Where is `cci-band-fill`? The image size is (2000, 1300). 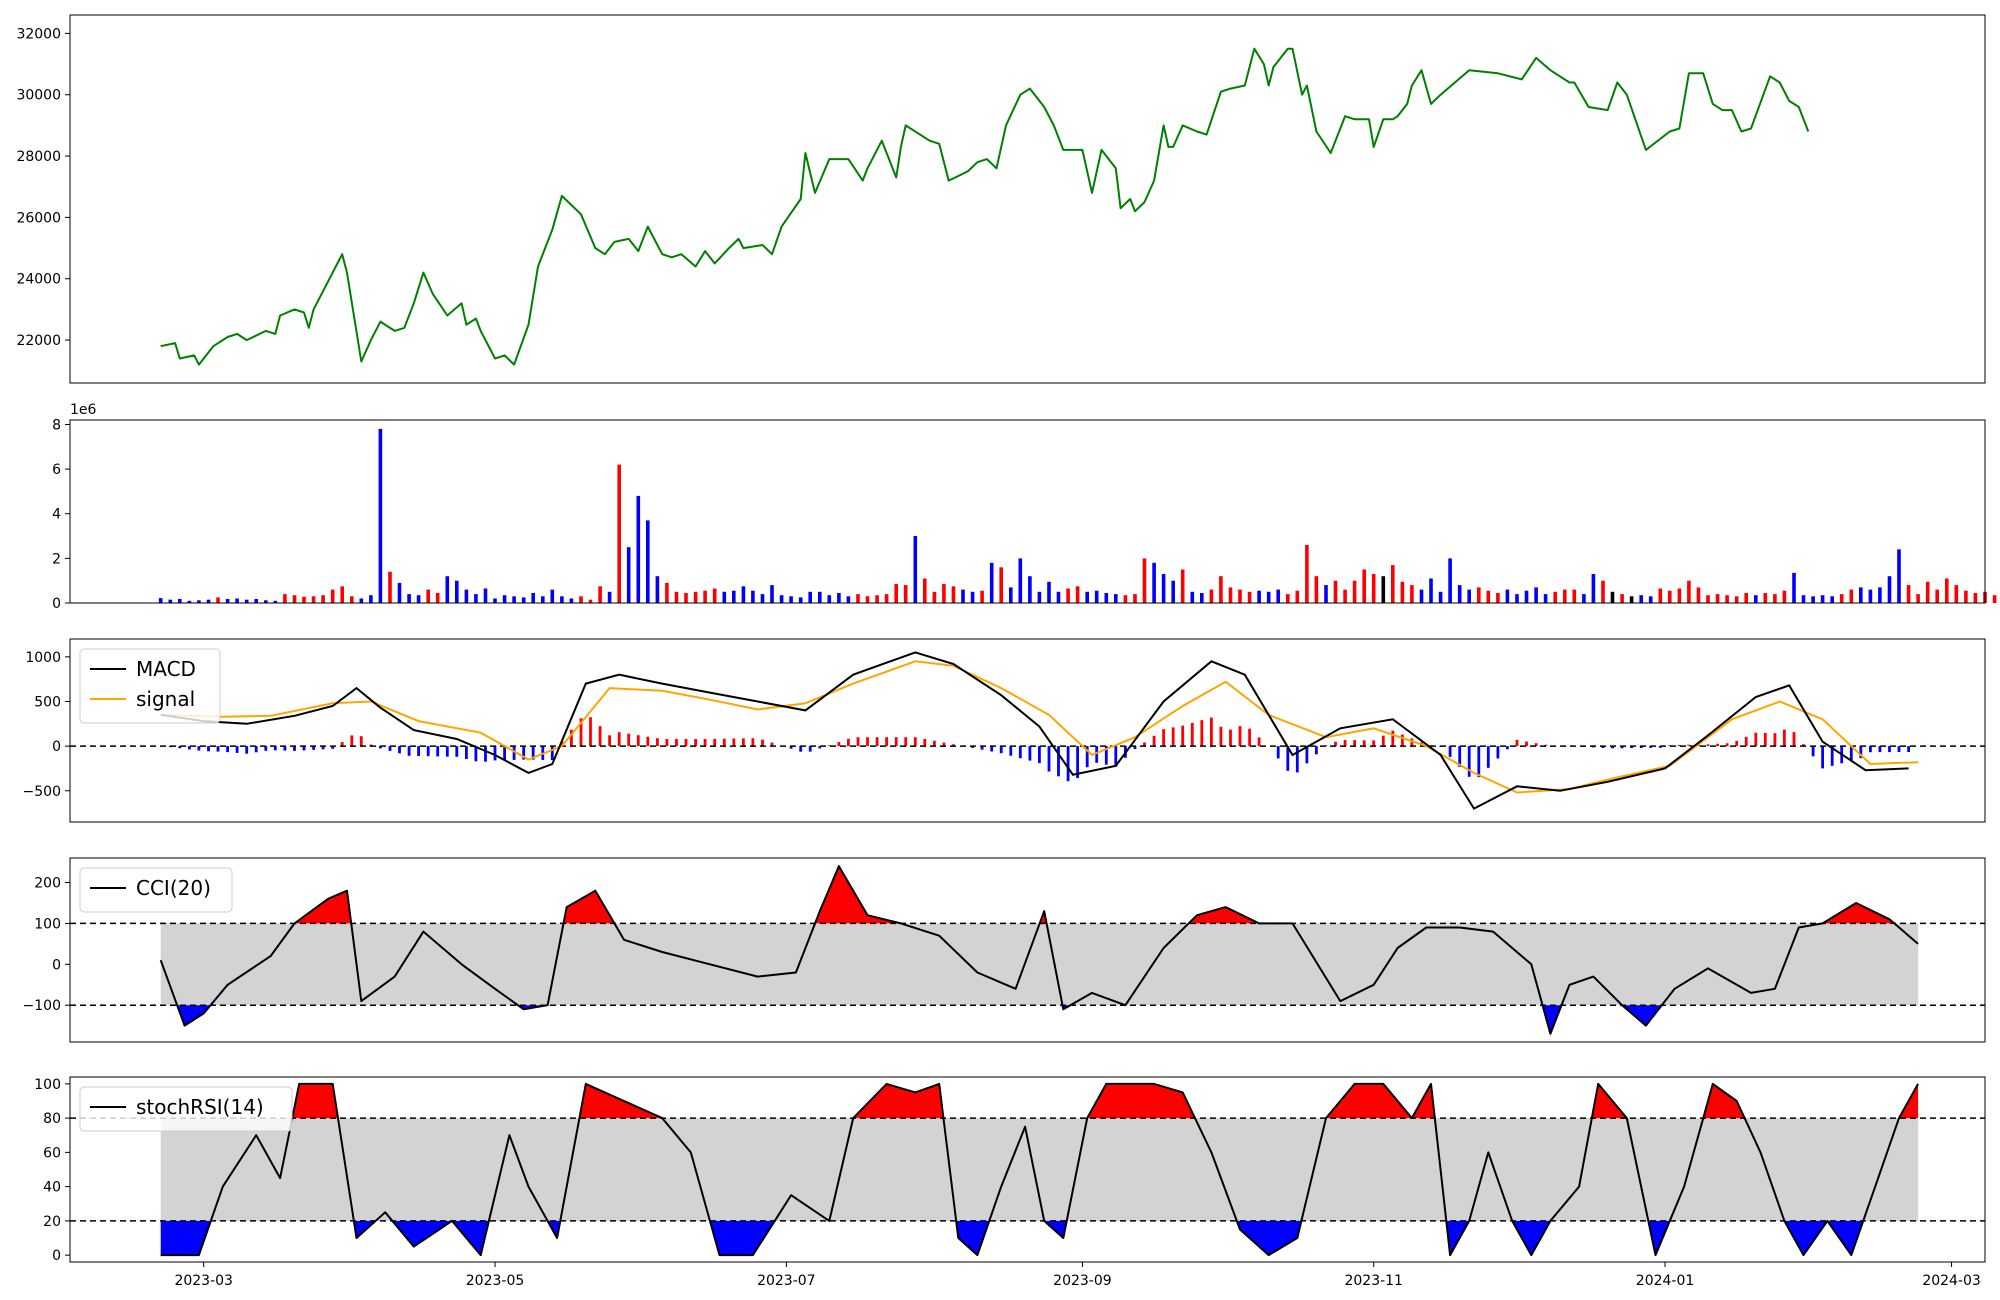
cci-band-fill is located at coordinates (1039, 964).